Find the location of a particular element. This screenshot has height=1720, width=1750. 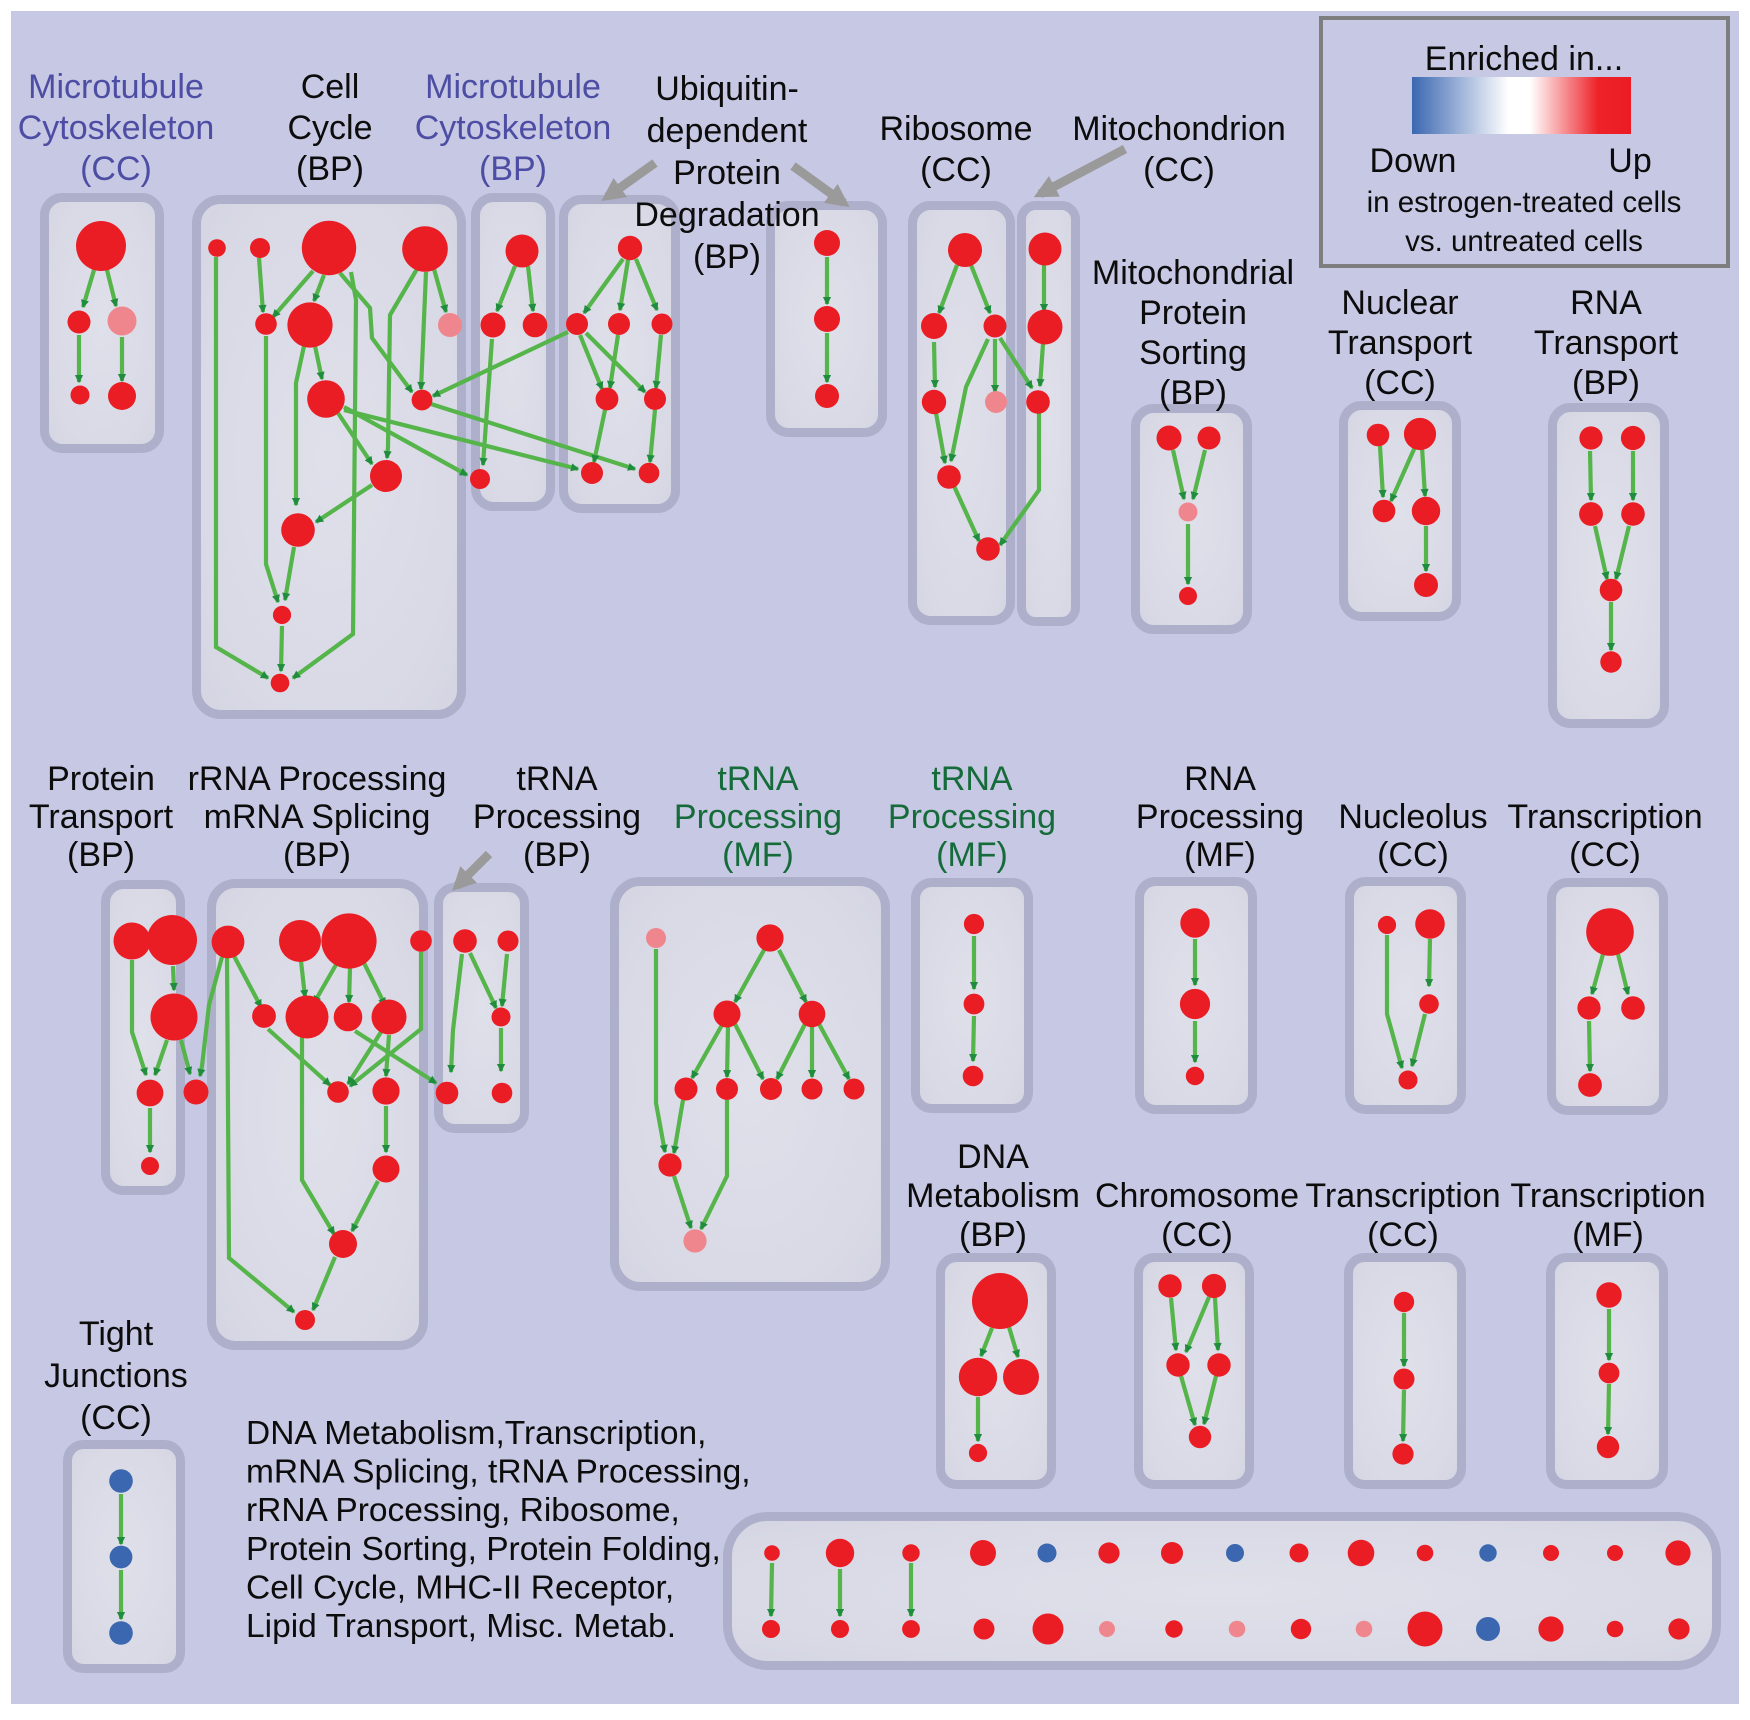

svg-text:Mitochondrion(CC): Mitochondrion (CC) is located at coordinates (1179, 149).